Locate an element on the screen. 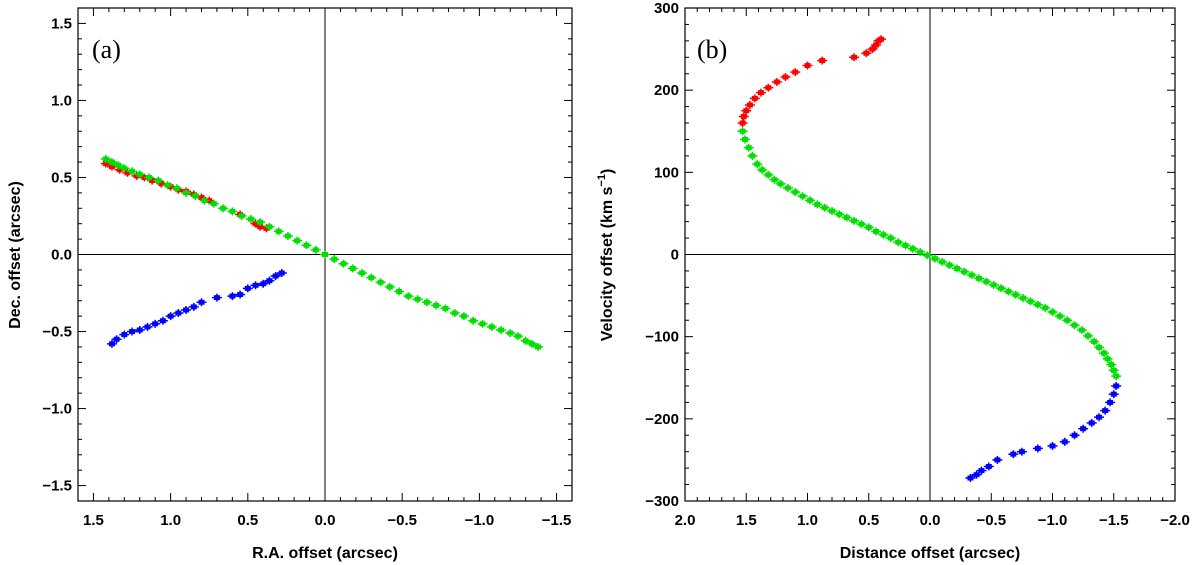 This screenshot has width=1200, height=565. y-tick-label: −1.5 is located at coordinates (57, 486).